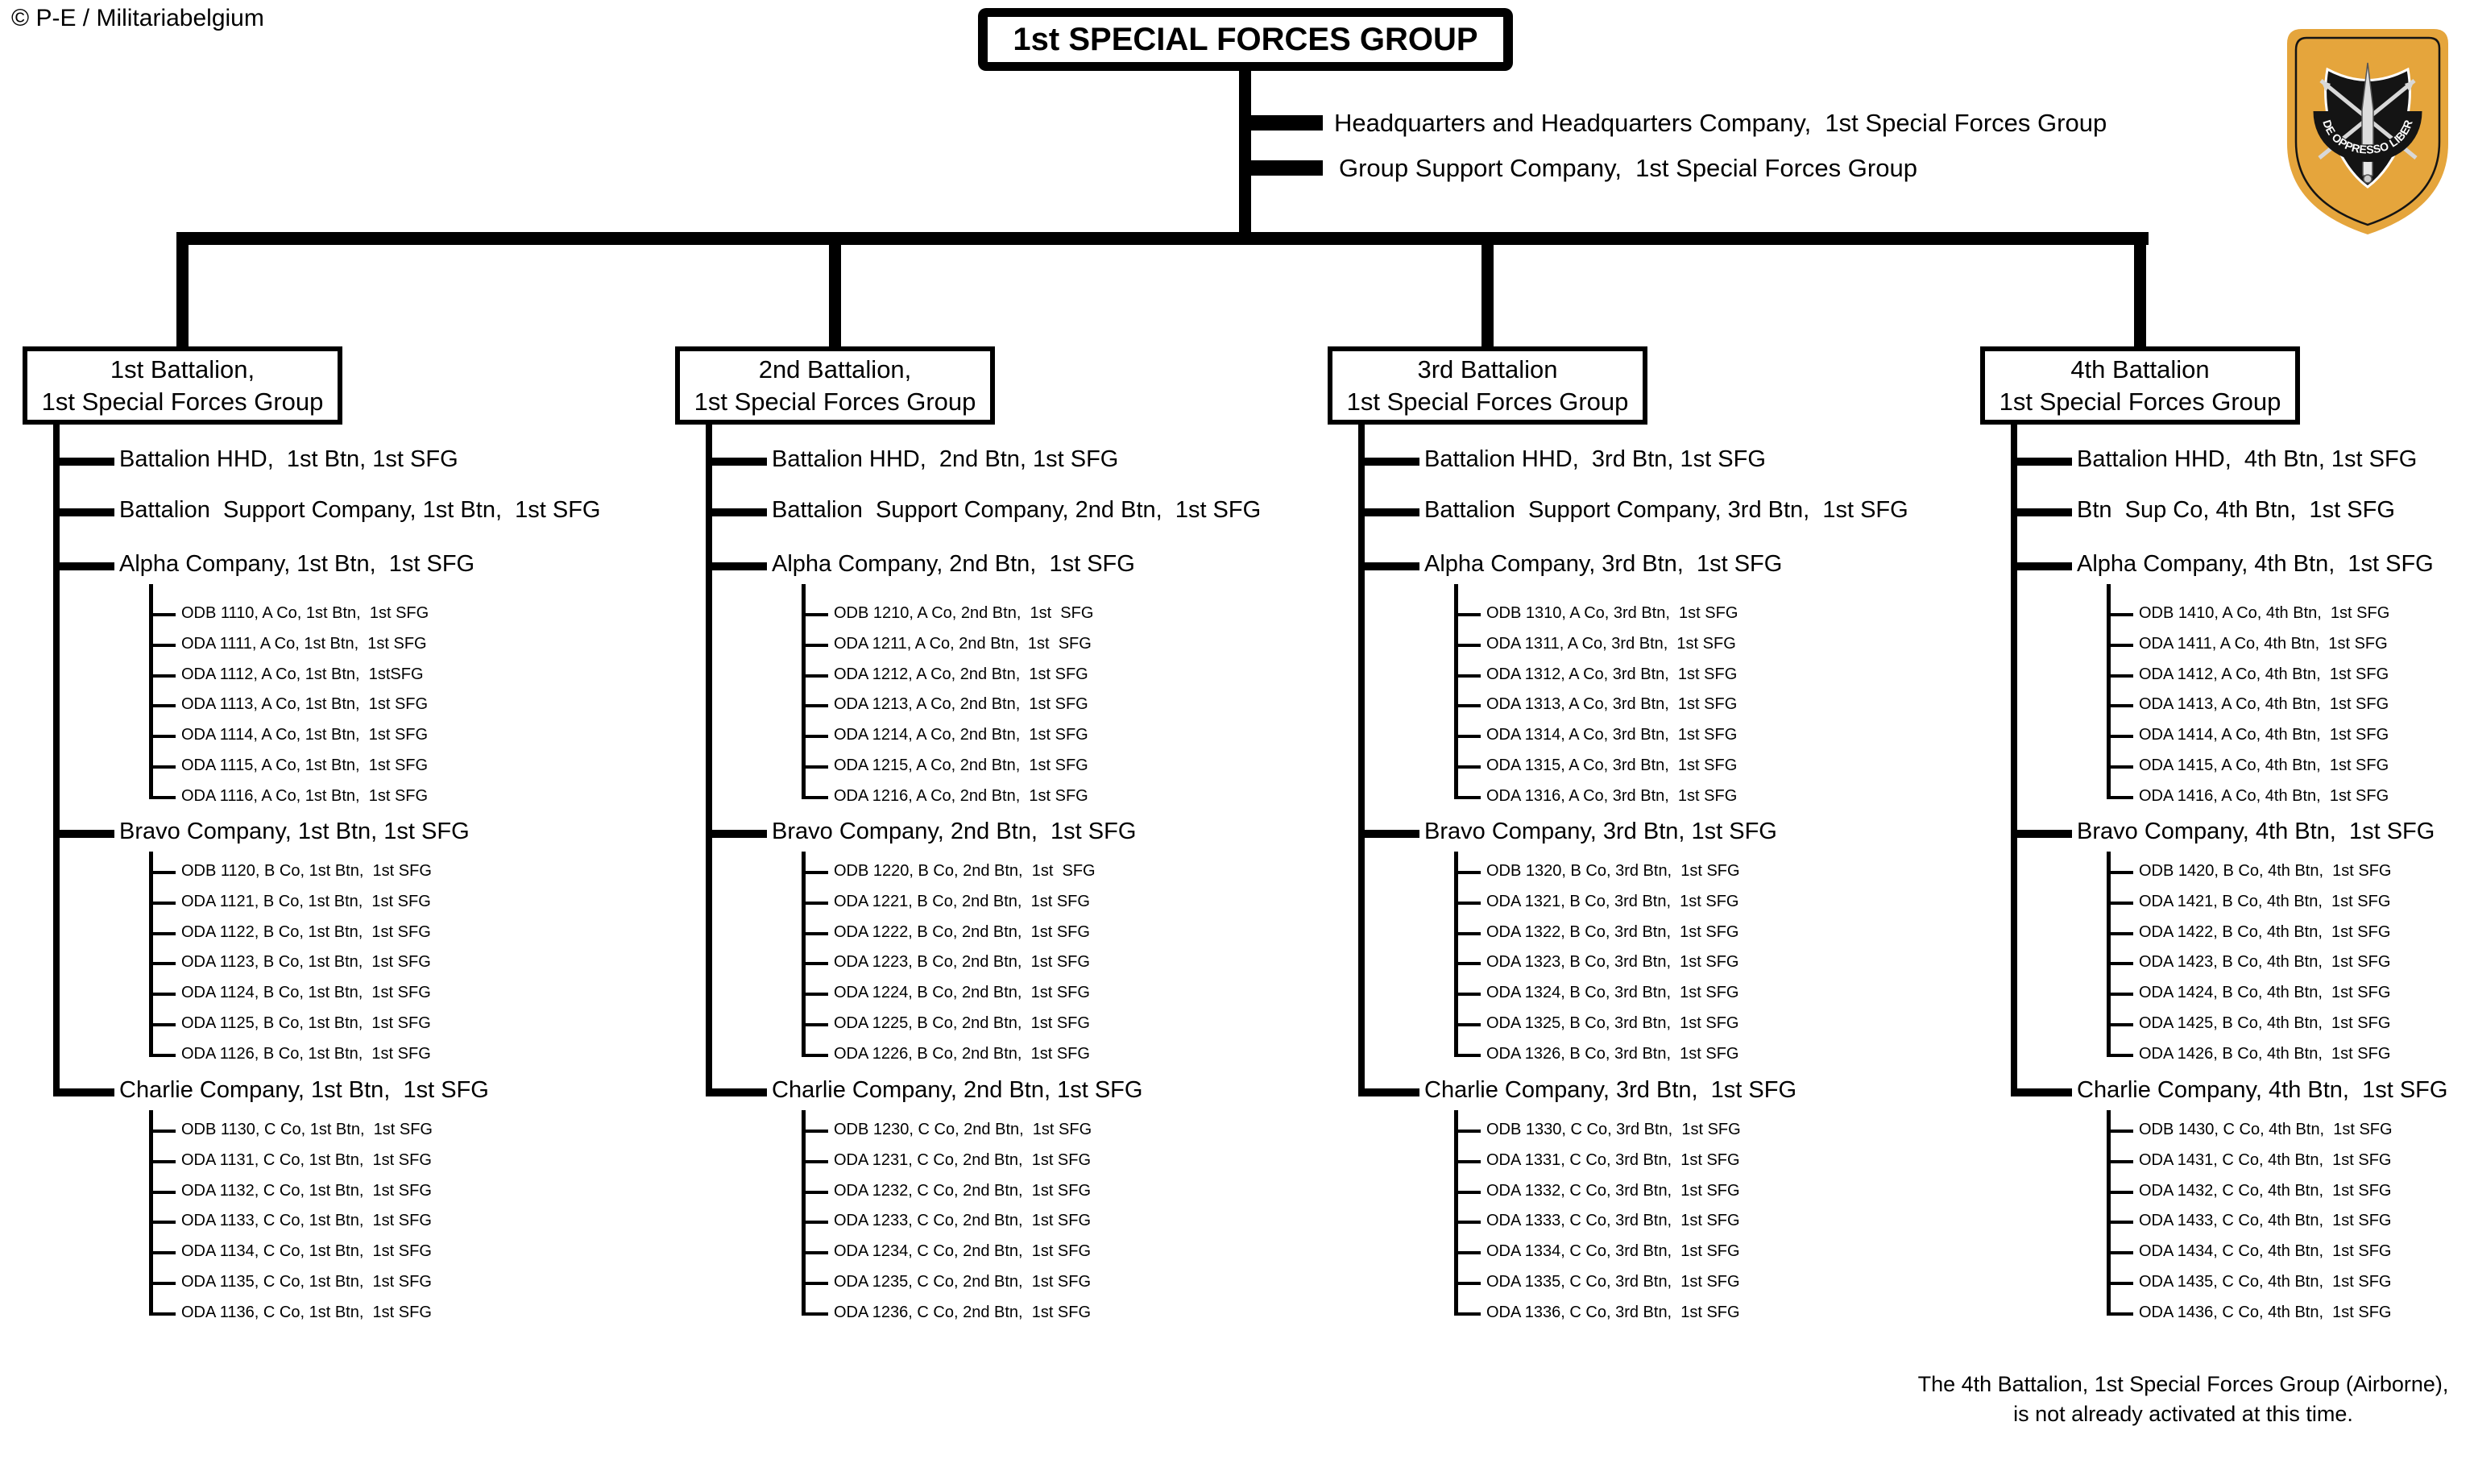  Describe the element at coordinates (954, 831) in the screenshot. I see `company-label: Bravo Company, 2nd Btn, 1st SFG` at that location.